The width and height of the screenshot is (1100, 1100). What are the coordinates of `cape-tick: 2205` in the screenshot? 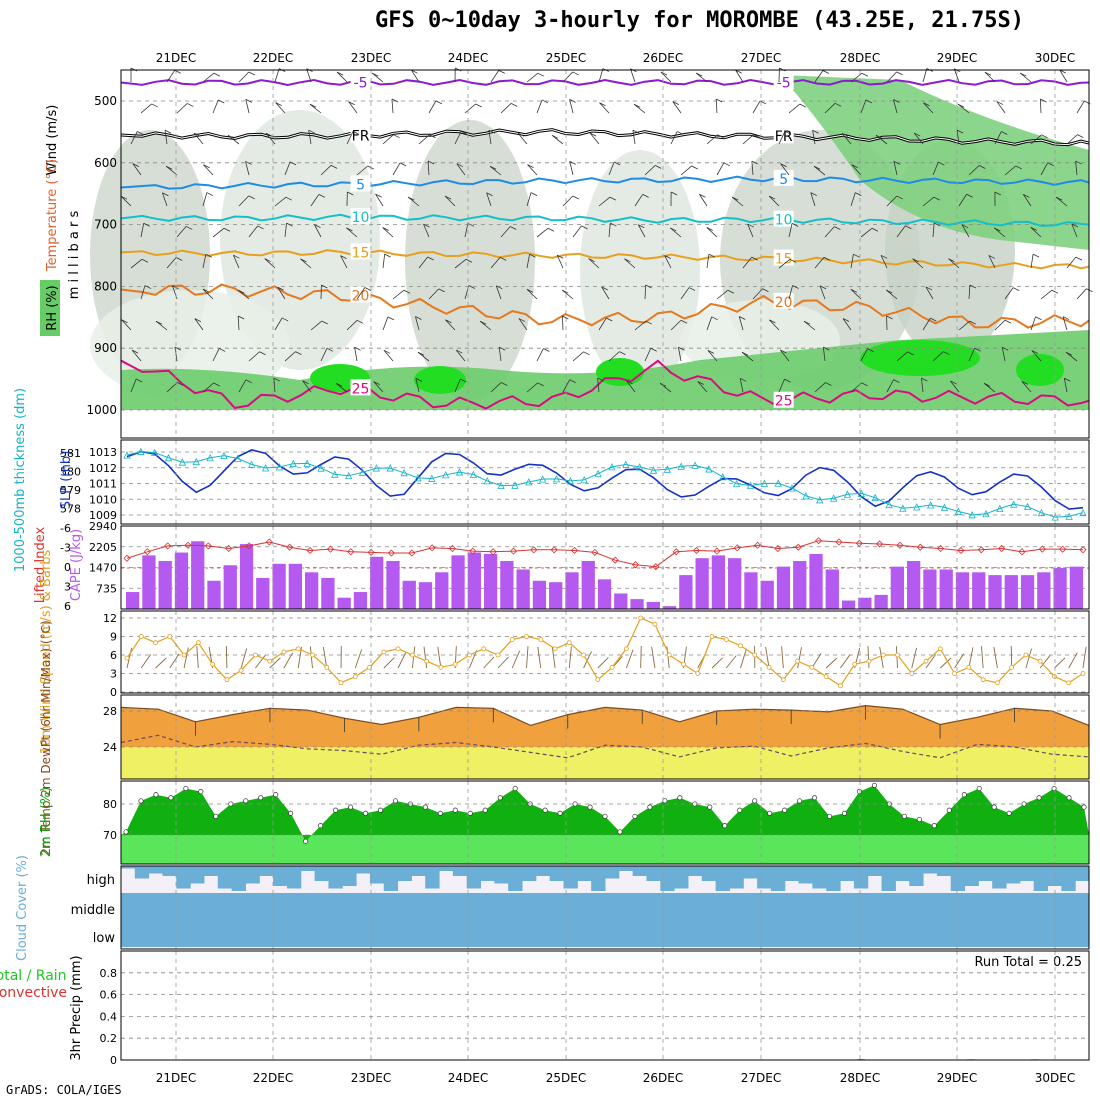 It's located at (103, 547).